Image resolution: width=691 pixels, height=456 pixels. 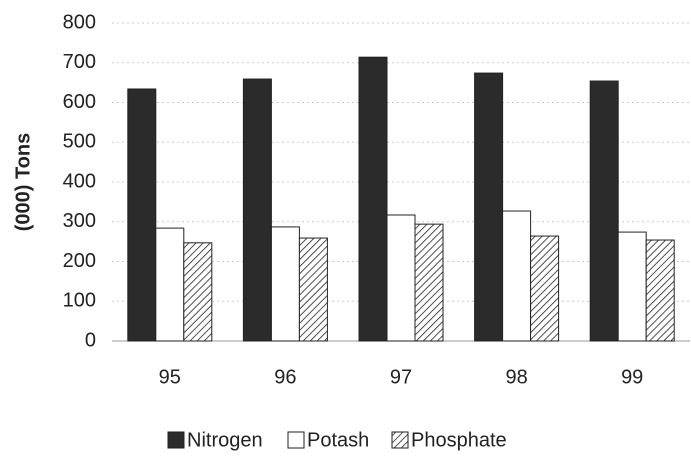 I want to click on y-axis-label: (000) Tons, so click(x=23, y=182).